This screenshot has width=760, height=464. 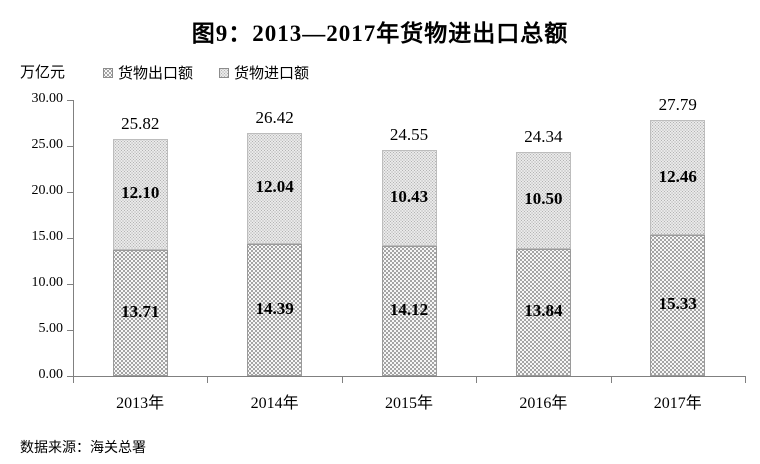 What do you see at coordinates (108, 72) in the screenshot?
I see `export-series-swatch-icon` at bounding box center [108, 72].